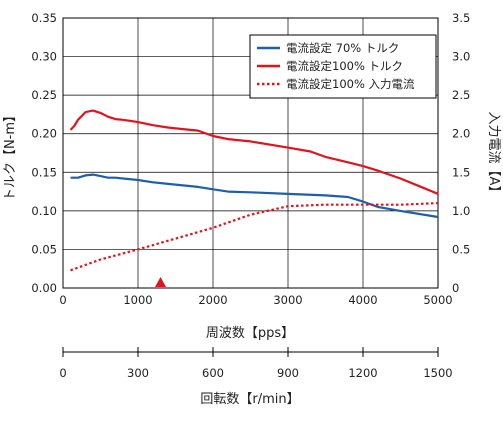 The image size is (503, 425). I want to click on legend-box, so click(343, 66).